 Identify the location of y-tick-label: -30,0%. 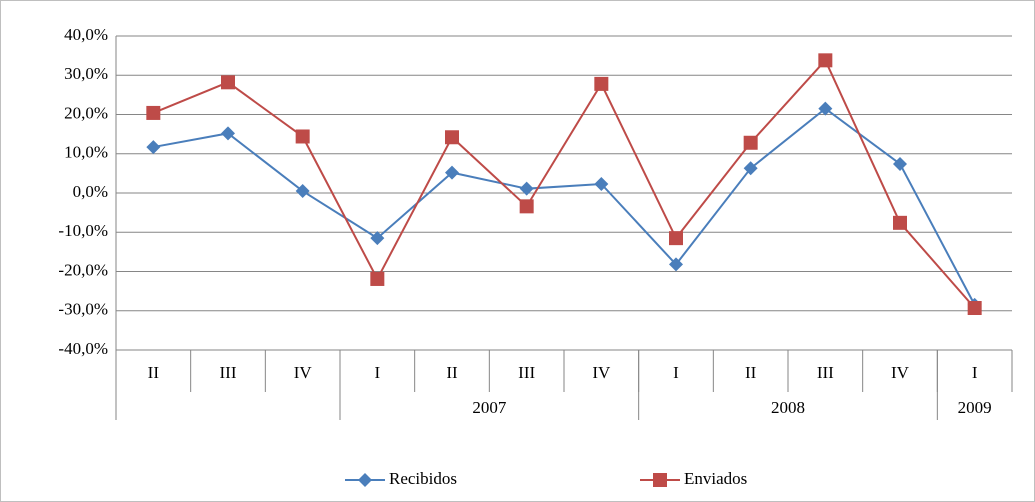
(83, 309).